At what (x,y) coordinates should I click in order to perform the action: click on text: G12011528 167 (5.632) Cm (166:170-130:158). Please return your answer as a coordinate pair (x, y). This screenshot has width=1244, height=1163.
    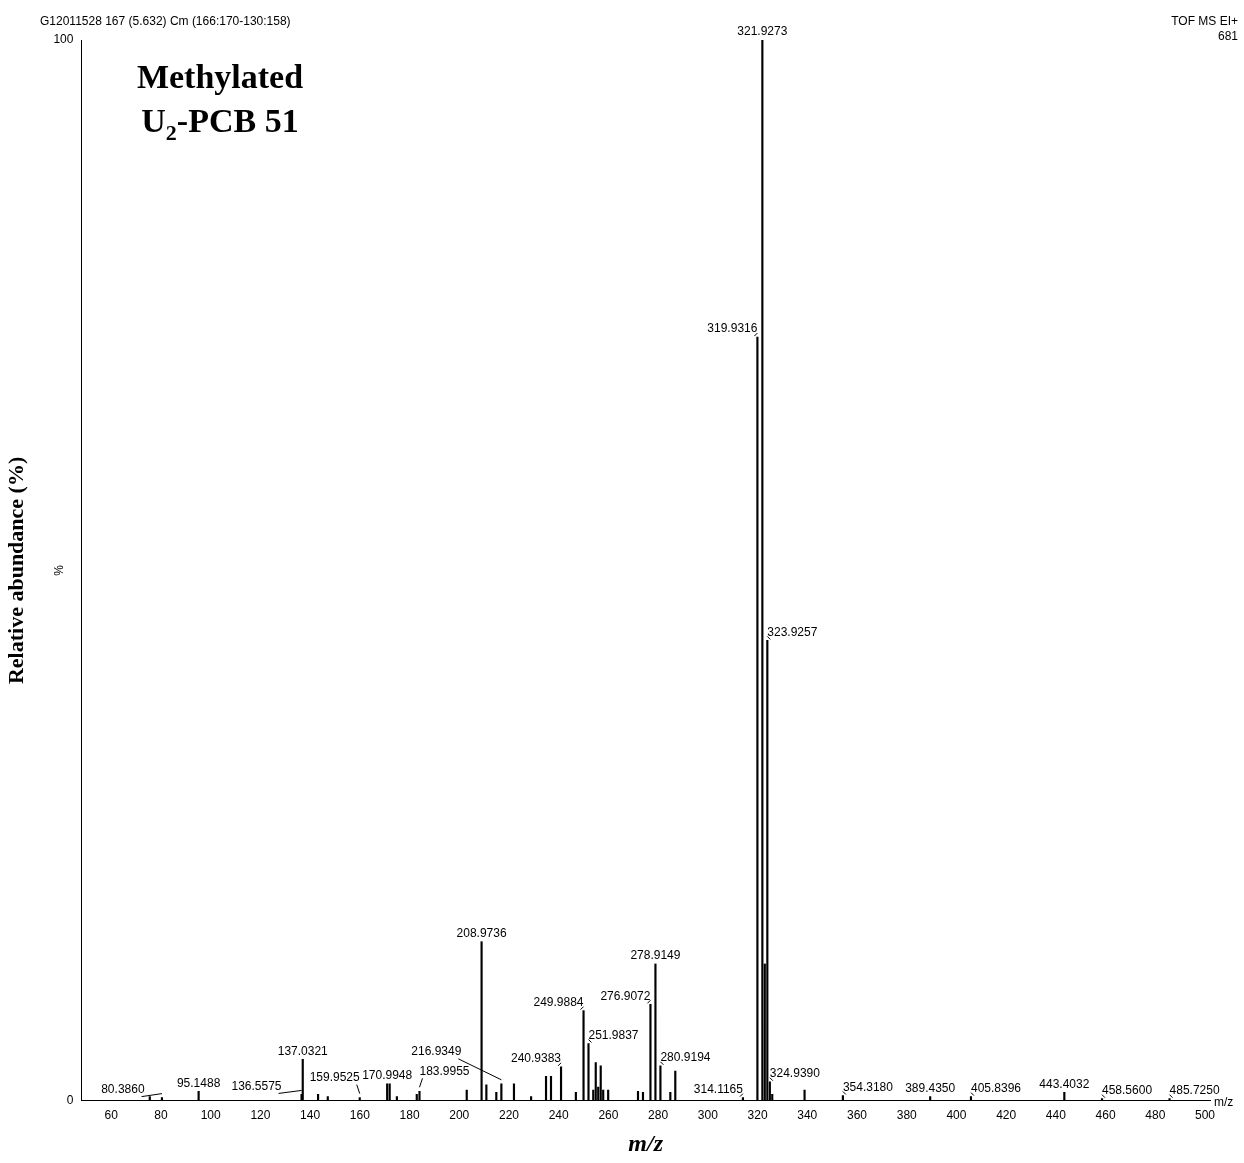
    Looking at the image, I should click on (165, 21).